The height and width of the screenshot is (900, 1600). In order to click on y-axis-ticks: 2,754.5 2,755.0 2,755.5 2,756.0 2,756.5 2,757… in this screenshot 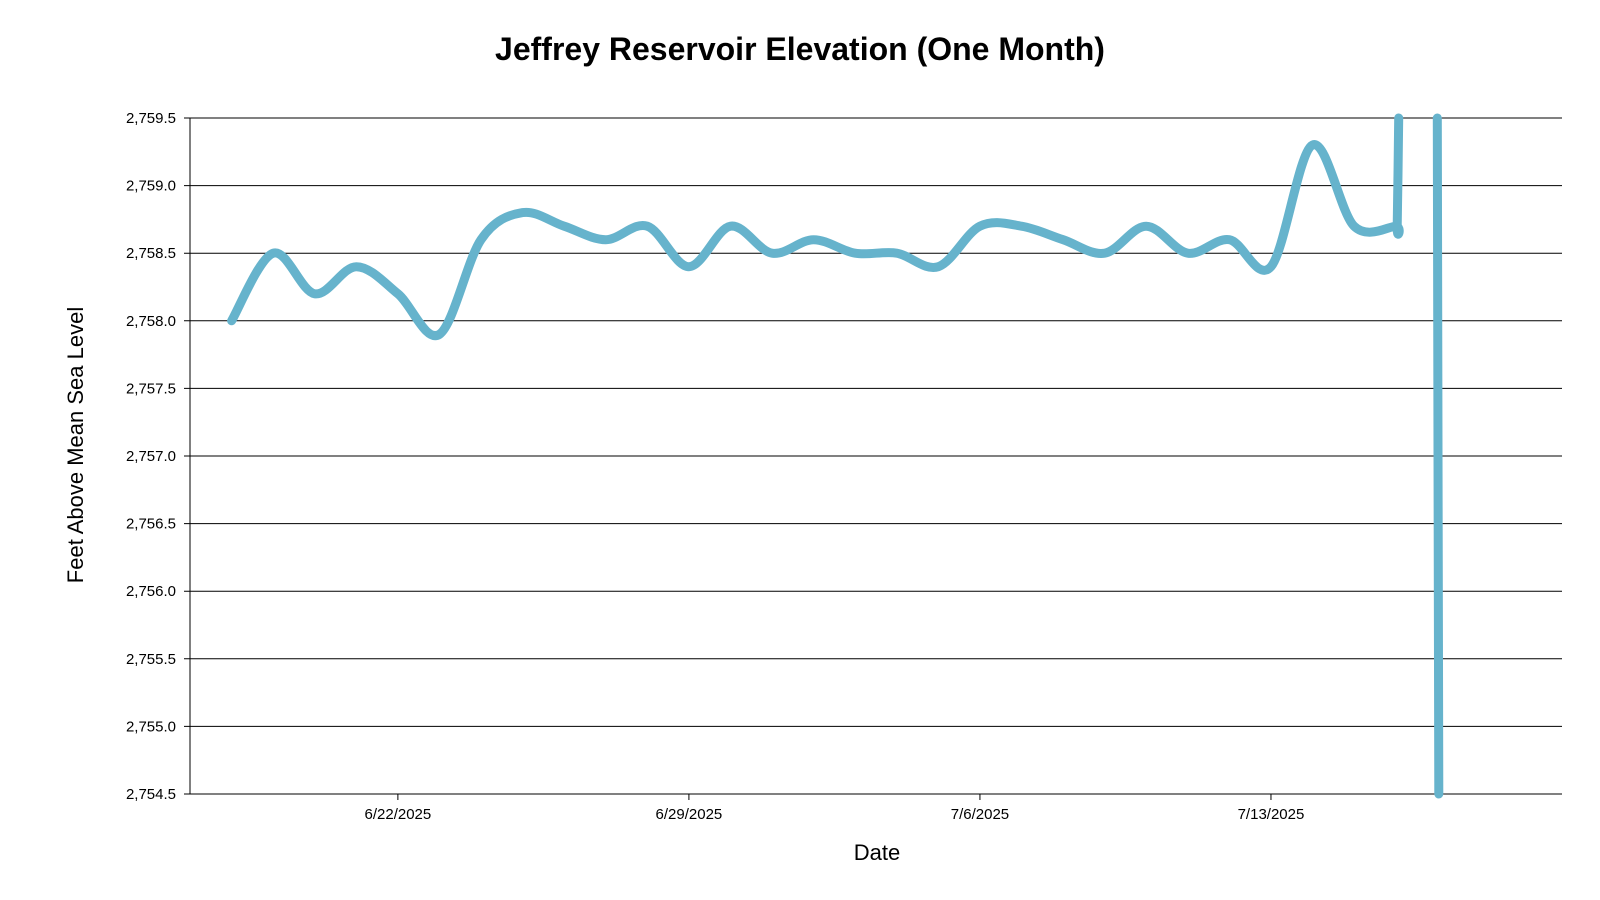, I will do `click(151, 456)`.